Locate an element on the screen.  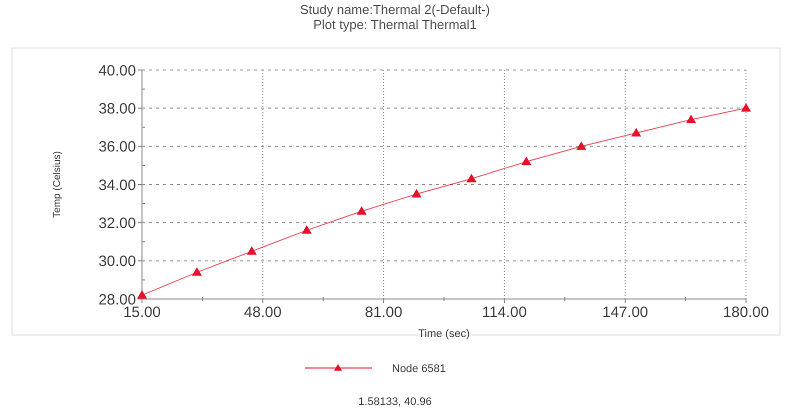
x-tick-label: 81.00 is located at coordinates (383, 312).